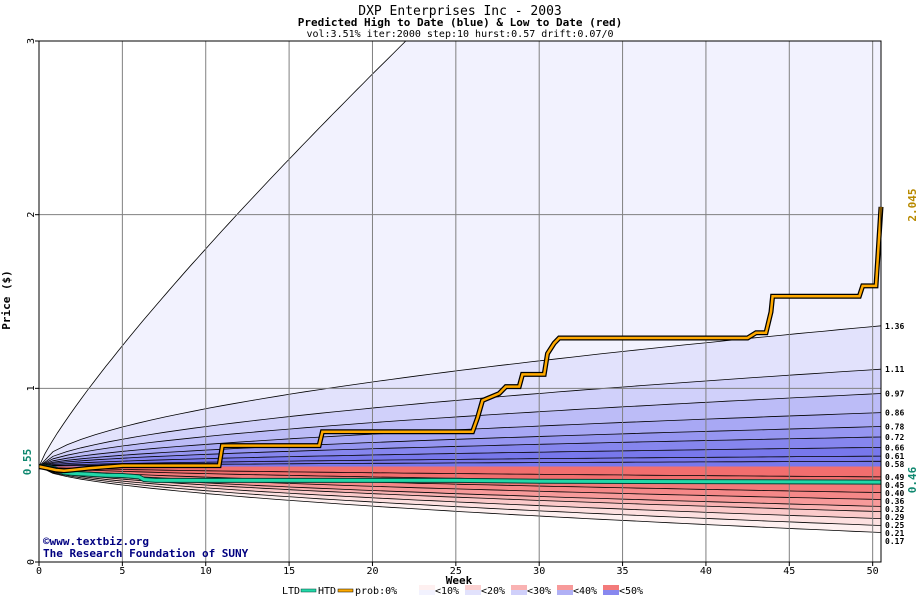  Describe the element at coordinates (376, 591) in the screenshot. I see `legend-label-2: prob:0%` at that location.